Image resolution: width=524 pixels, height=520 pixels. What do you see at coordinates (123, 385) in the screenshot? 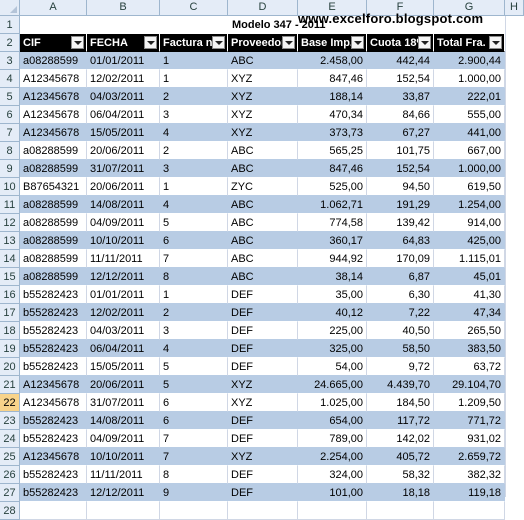
I see `table-cell: 20/06/2011` at bounding box center [123, 385].